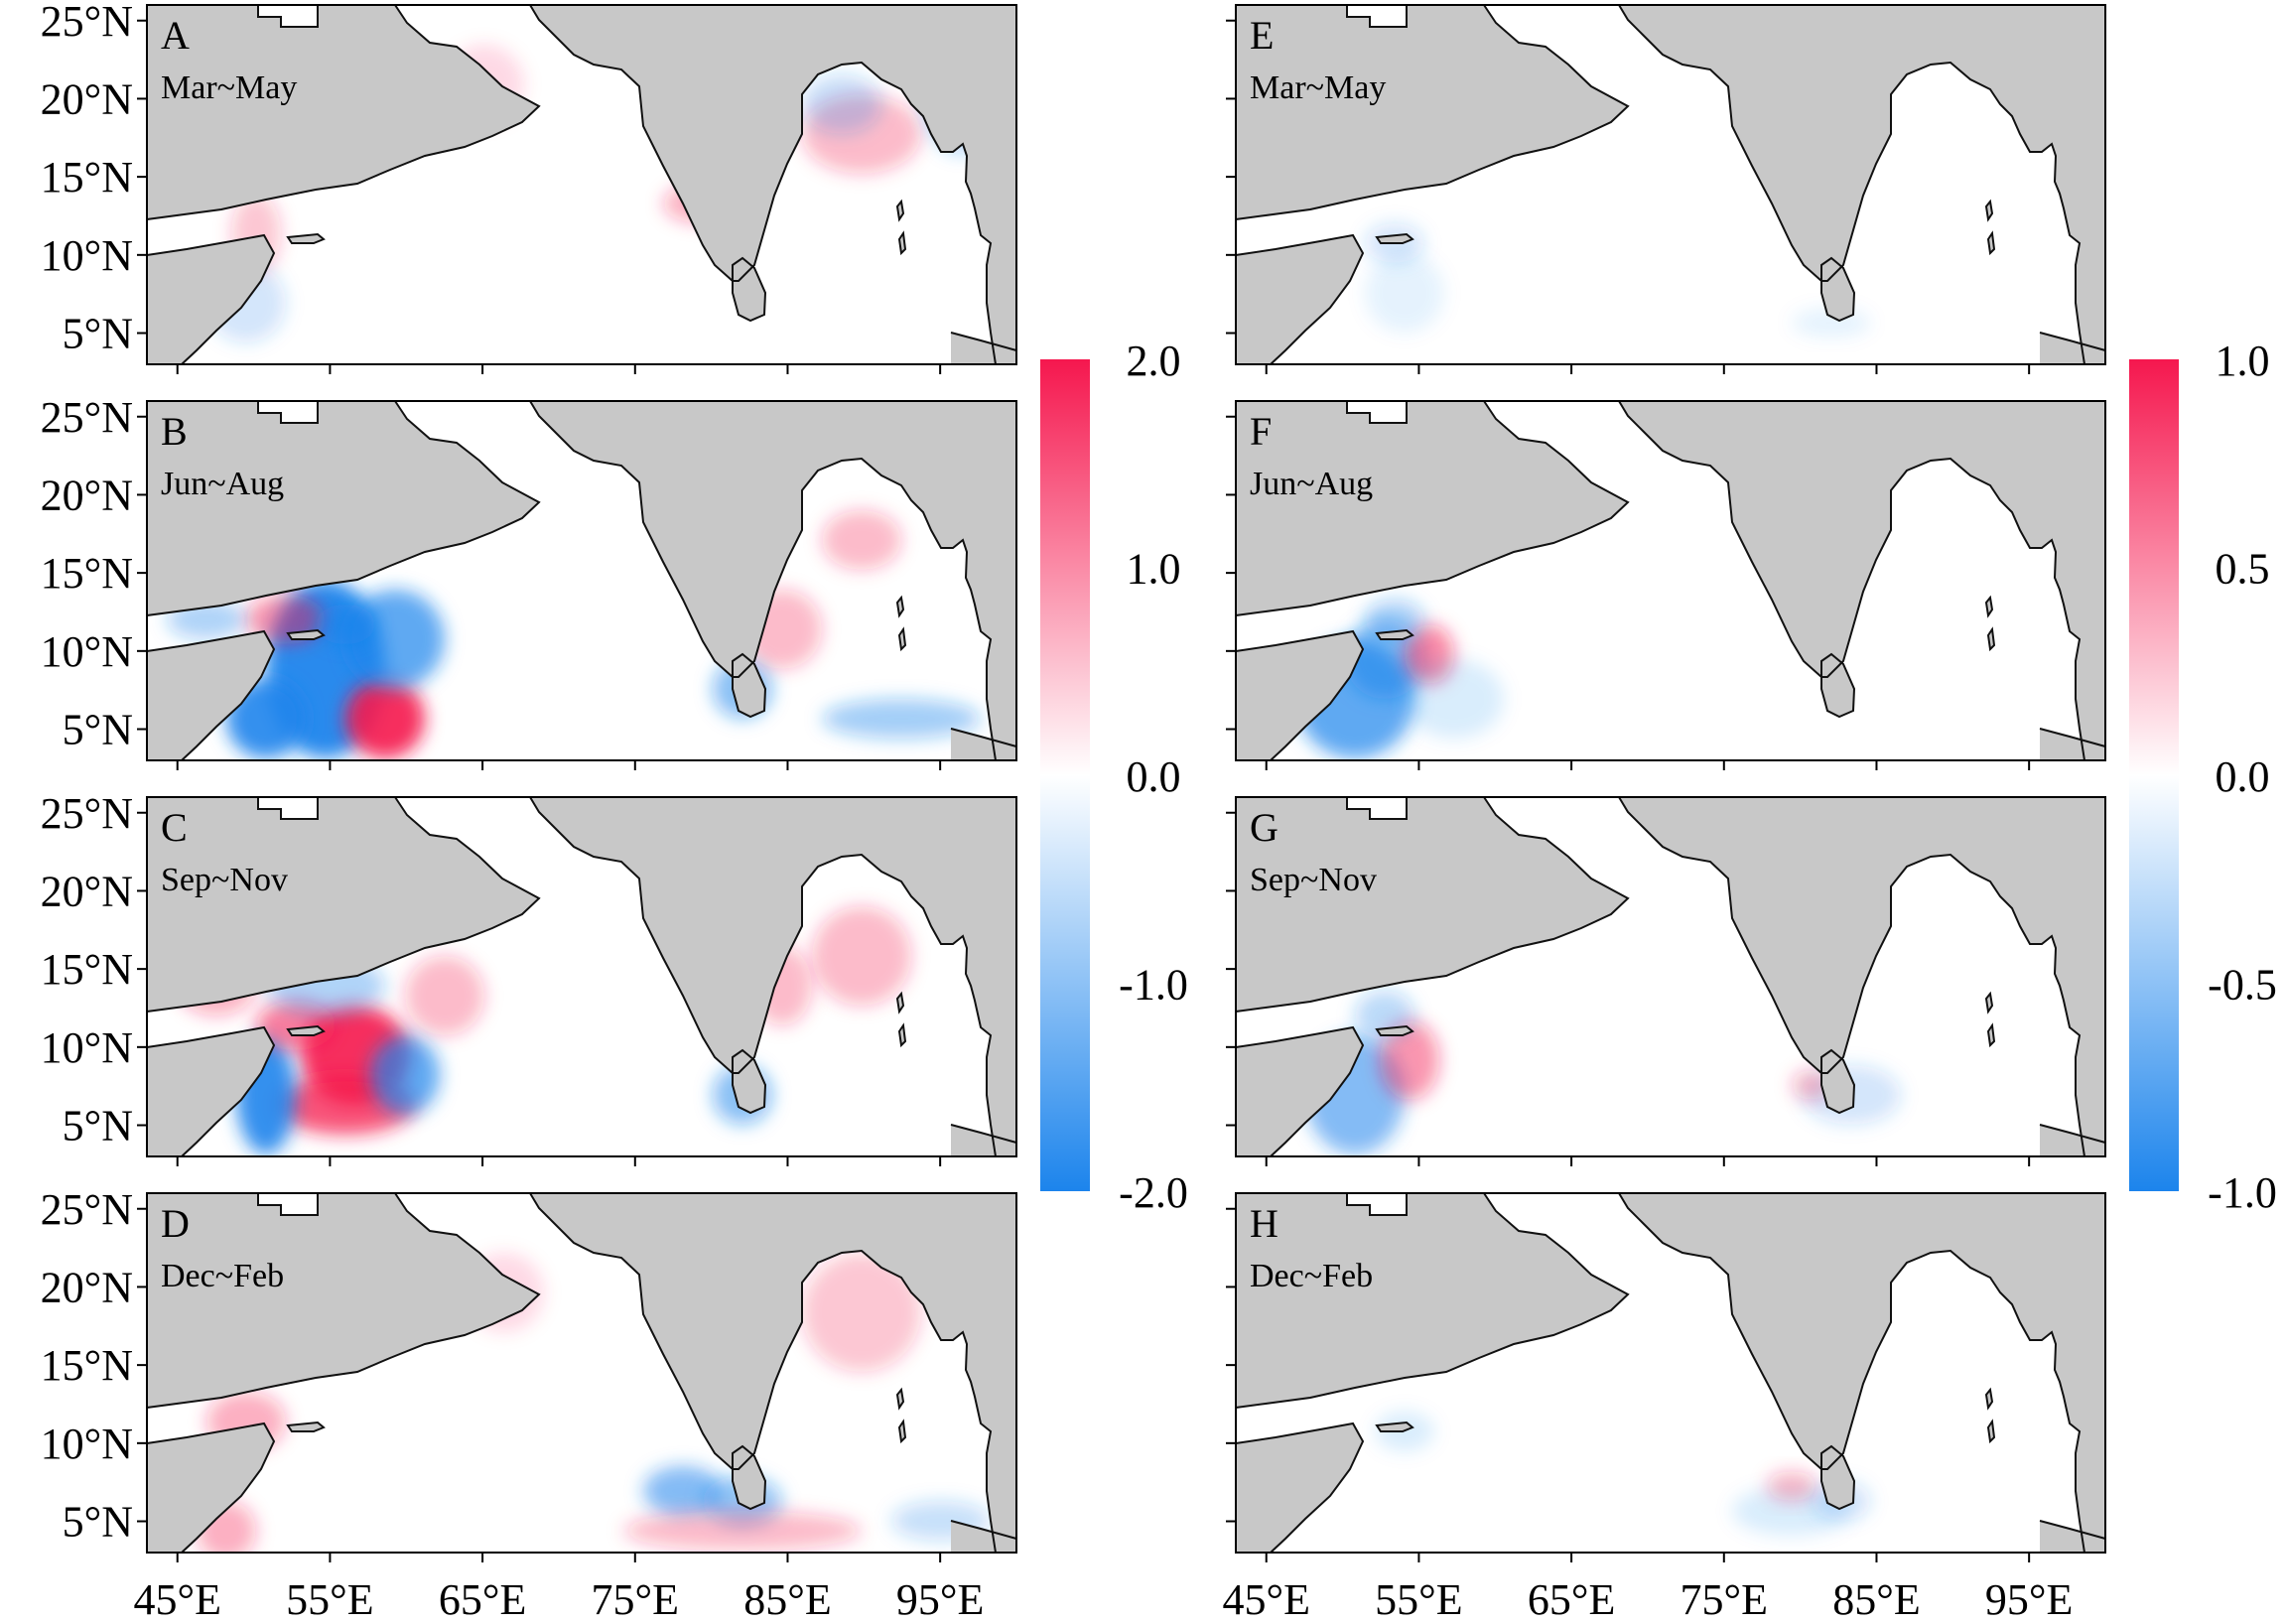 The image size is (2286, 1624). Describe the element at coordinates (175, 1223) in the screenshot. I see `panel-letter: D` at that location.